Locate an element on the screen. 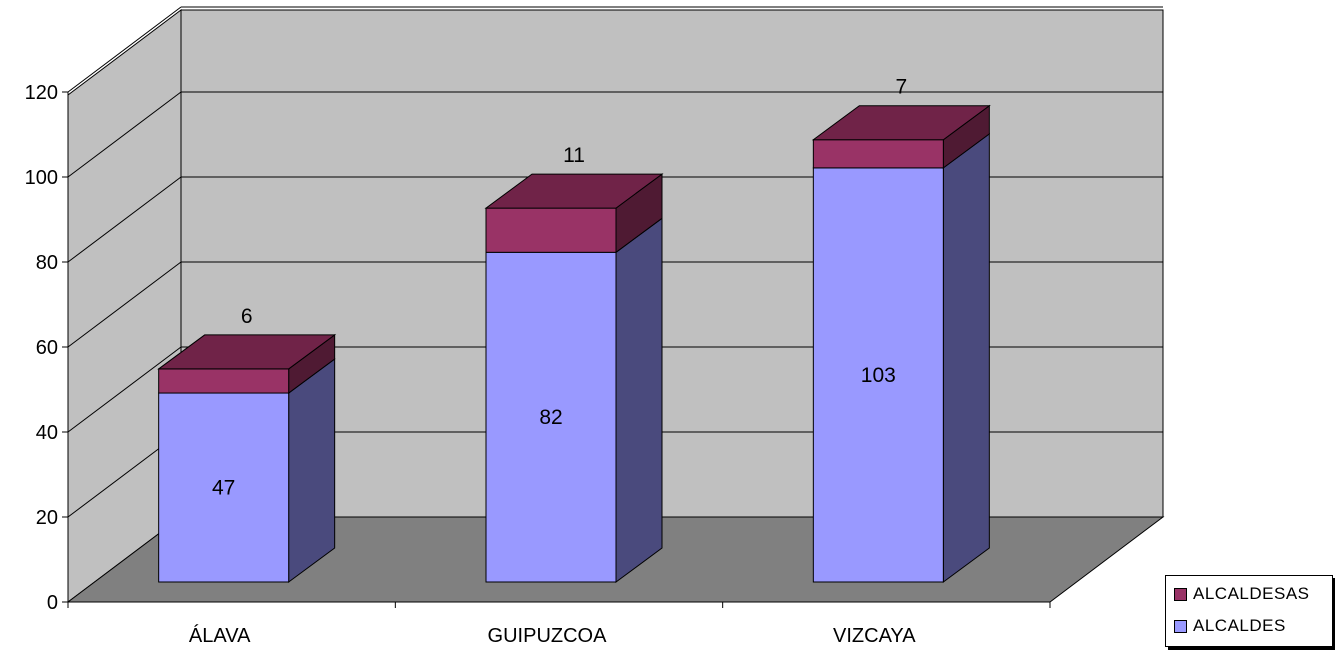 The width and height of the screenshot is (1335, 650). x-category-label: VIZCAYA is located at coordinates (874, 636).